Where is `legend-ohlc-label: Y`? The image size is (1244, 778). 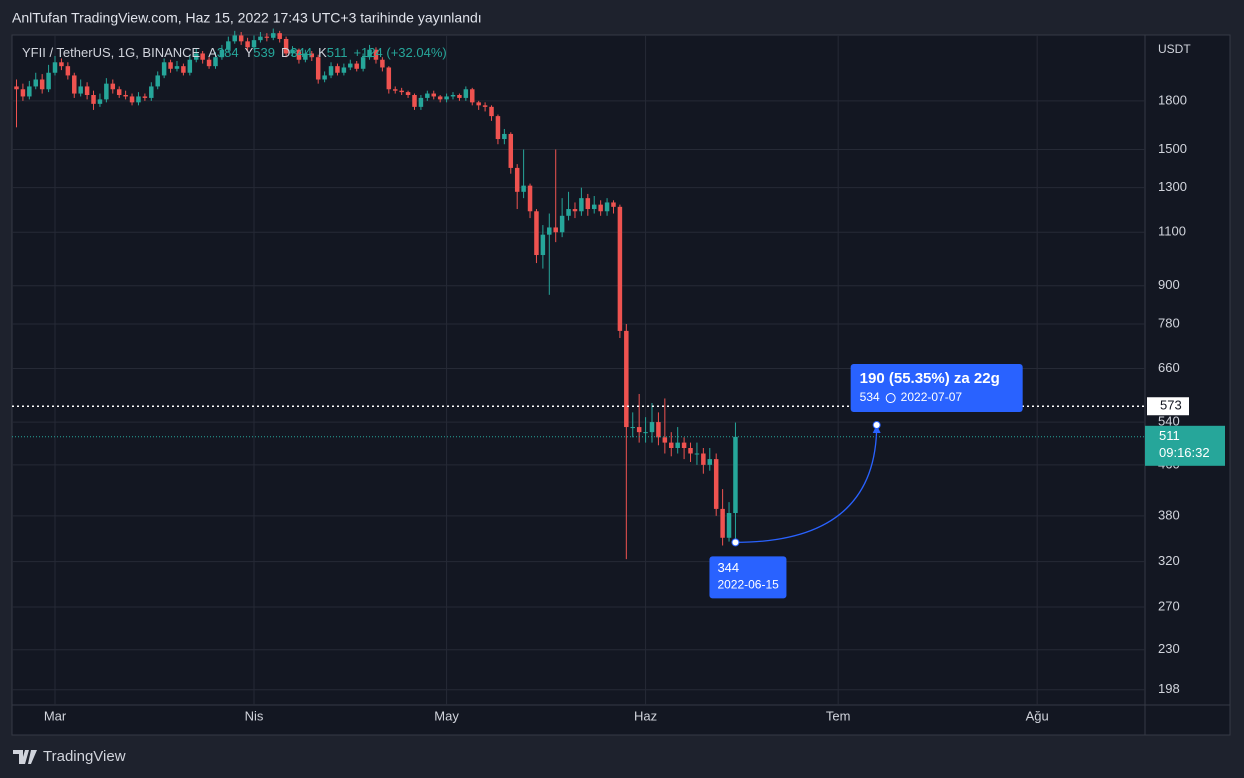 legend-ohlc-label: Y is located at coordinates (249, 52).